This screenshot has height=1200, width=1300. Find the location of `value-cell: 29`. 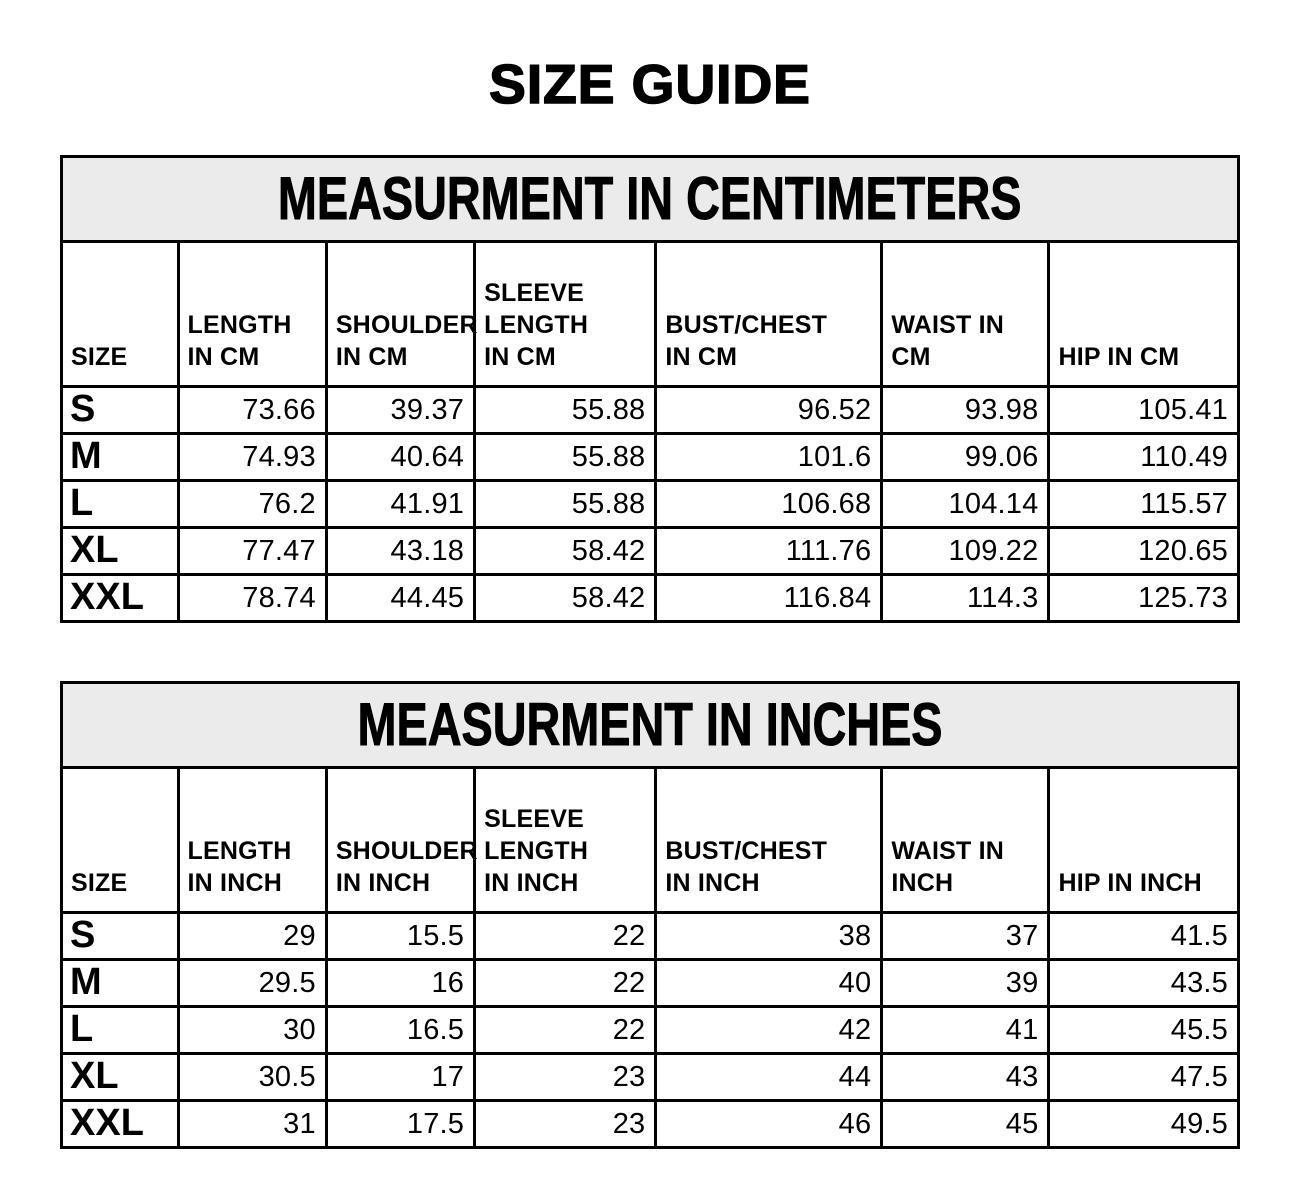

value-cell: 29 is located at coordinates (252, 936).